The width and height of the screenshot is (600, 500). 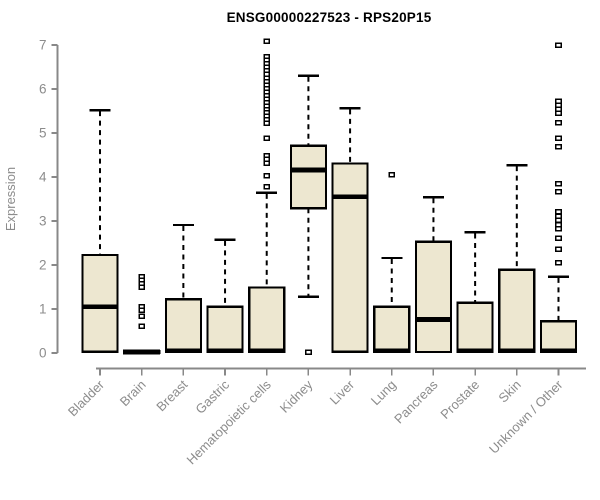 I want to click on y-tick-label: 7, so click(x=43, y=45).